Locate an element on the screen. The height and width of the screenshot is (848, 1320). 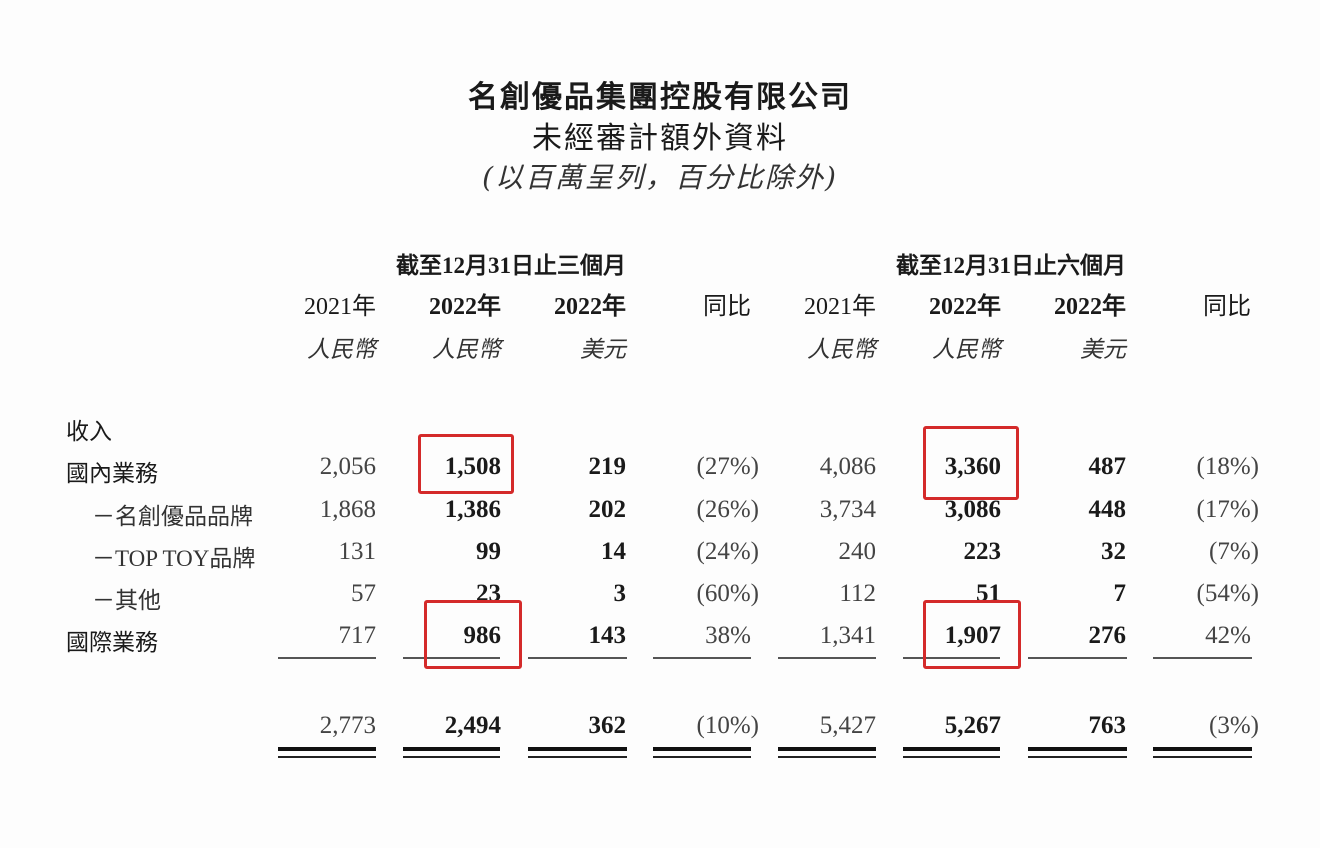
cell: 2,773 is located at coordinates (347, 725).